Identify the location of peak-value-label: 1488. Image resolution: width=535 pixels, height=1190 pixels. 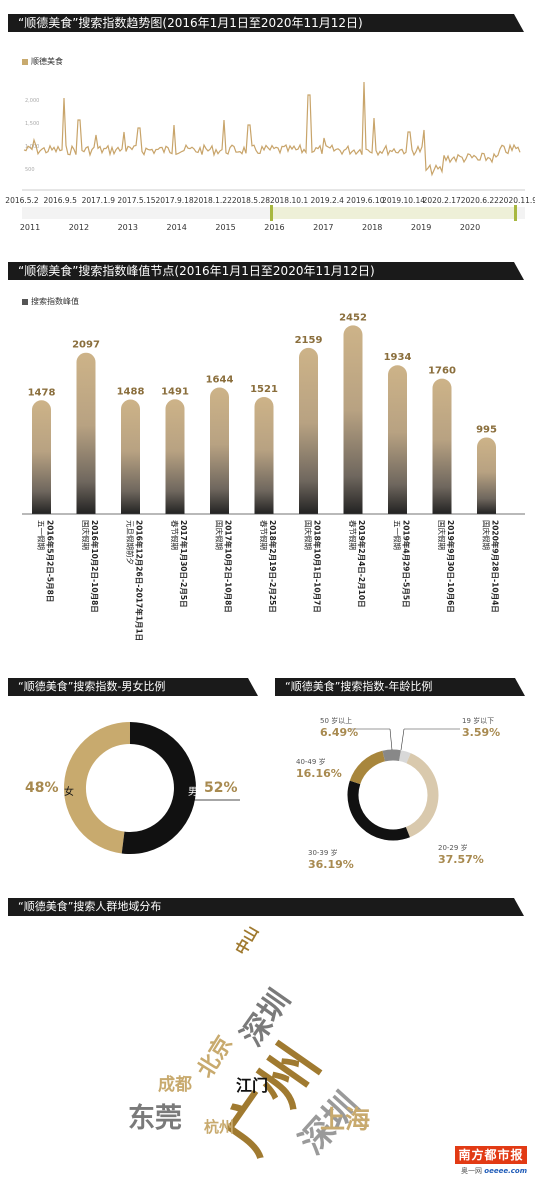
(131, 392).